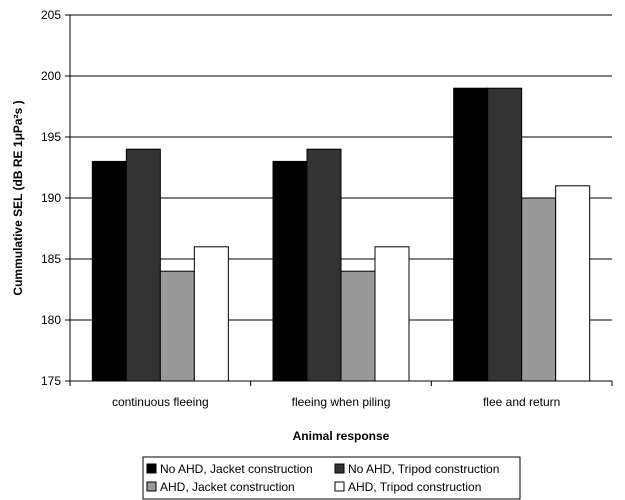 This screenshot has width=625, height=500. I want to click on legend-label: AHD, Jacket construction, so click(227, 487).